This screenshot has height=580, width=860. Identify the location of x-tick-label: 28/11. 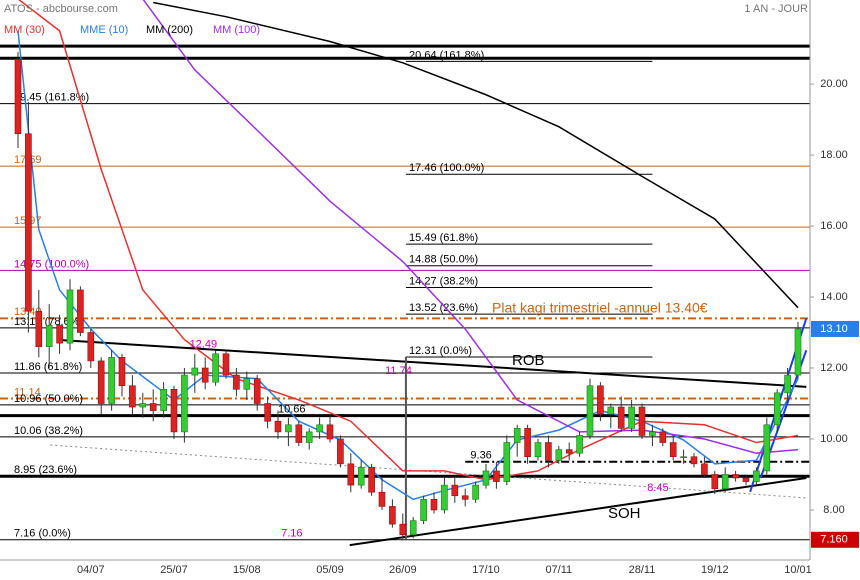
(642, 570).